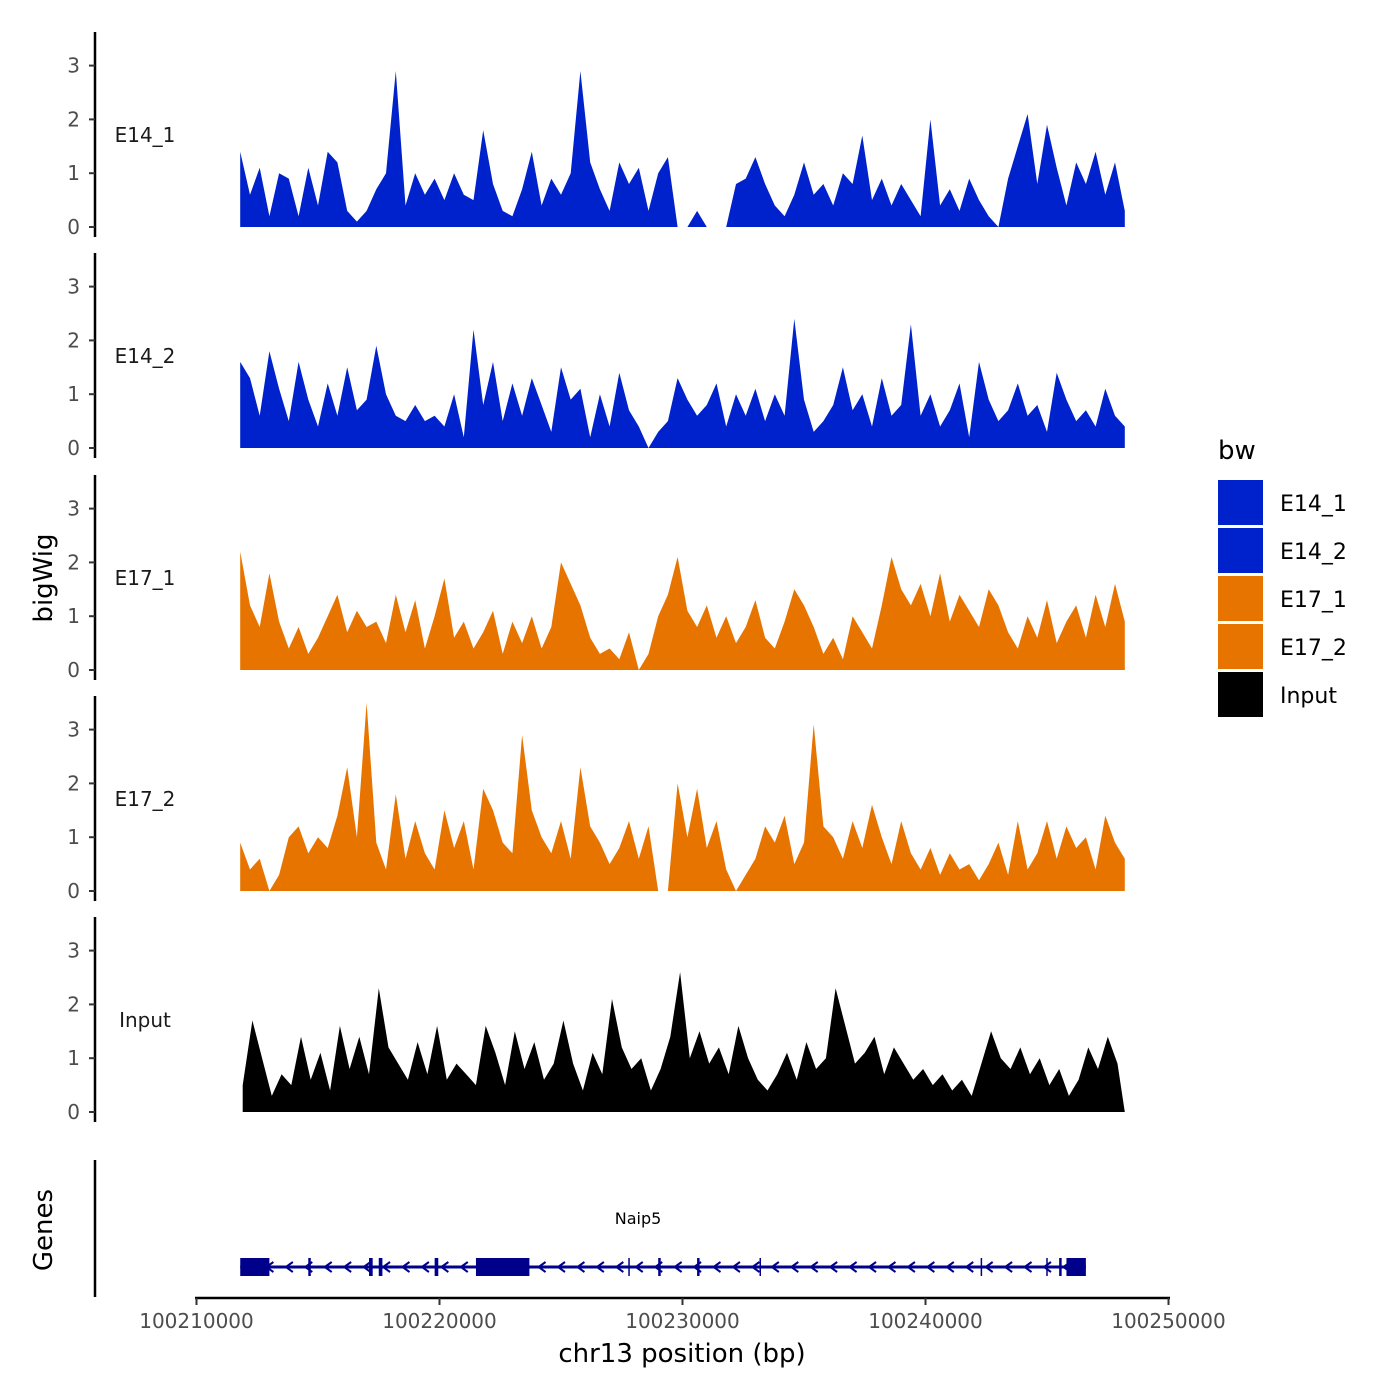 This screenshot has height=1400, width=1400. What do you see at coordinates (196, 1321) in the screenshot?
I see `x-tick-label: 100210000` at bounding box center [196, 1321].